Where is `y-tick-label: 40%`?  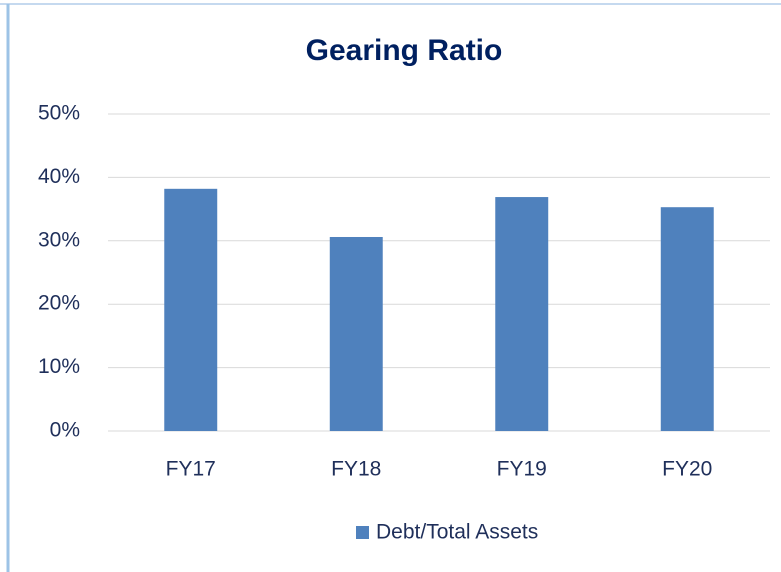
y-tick-label: 40% is located at coordinates (59, 176).